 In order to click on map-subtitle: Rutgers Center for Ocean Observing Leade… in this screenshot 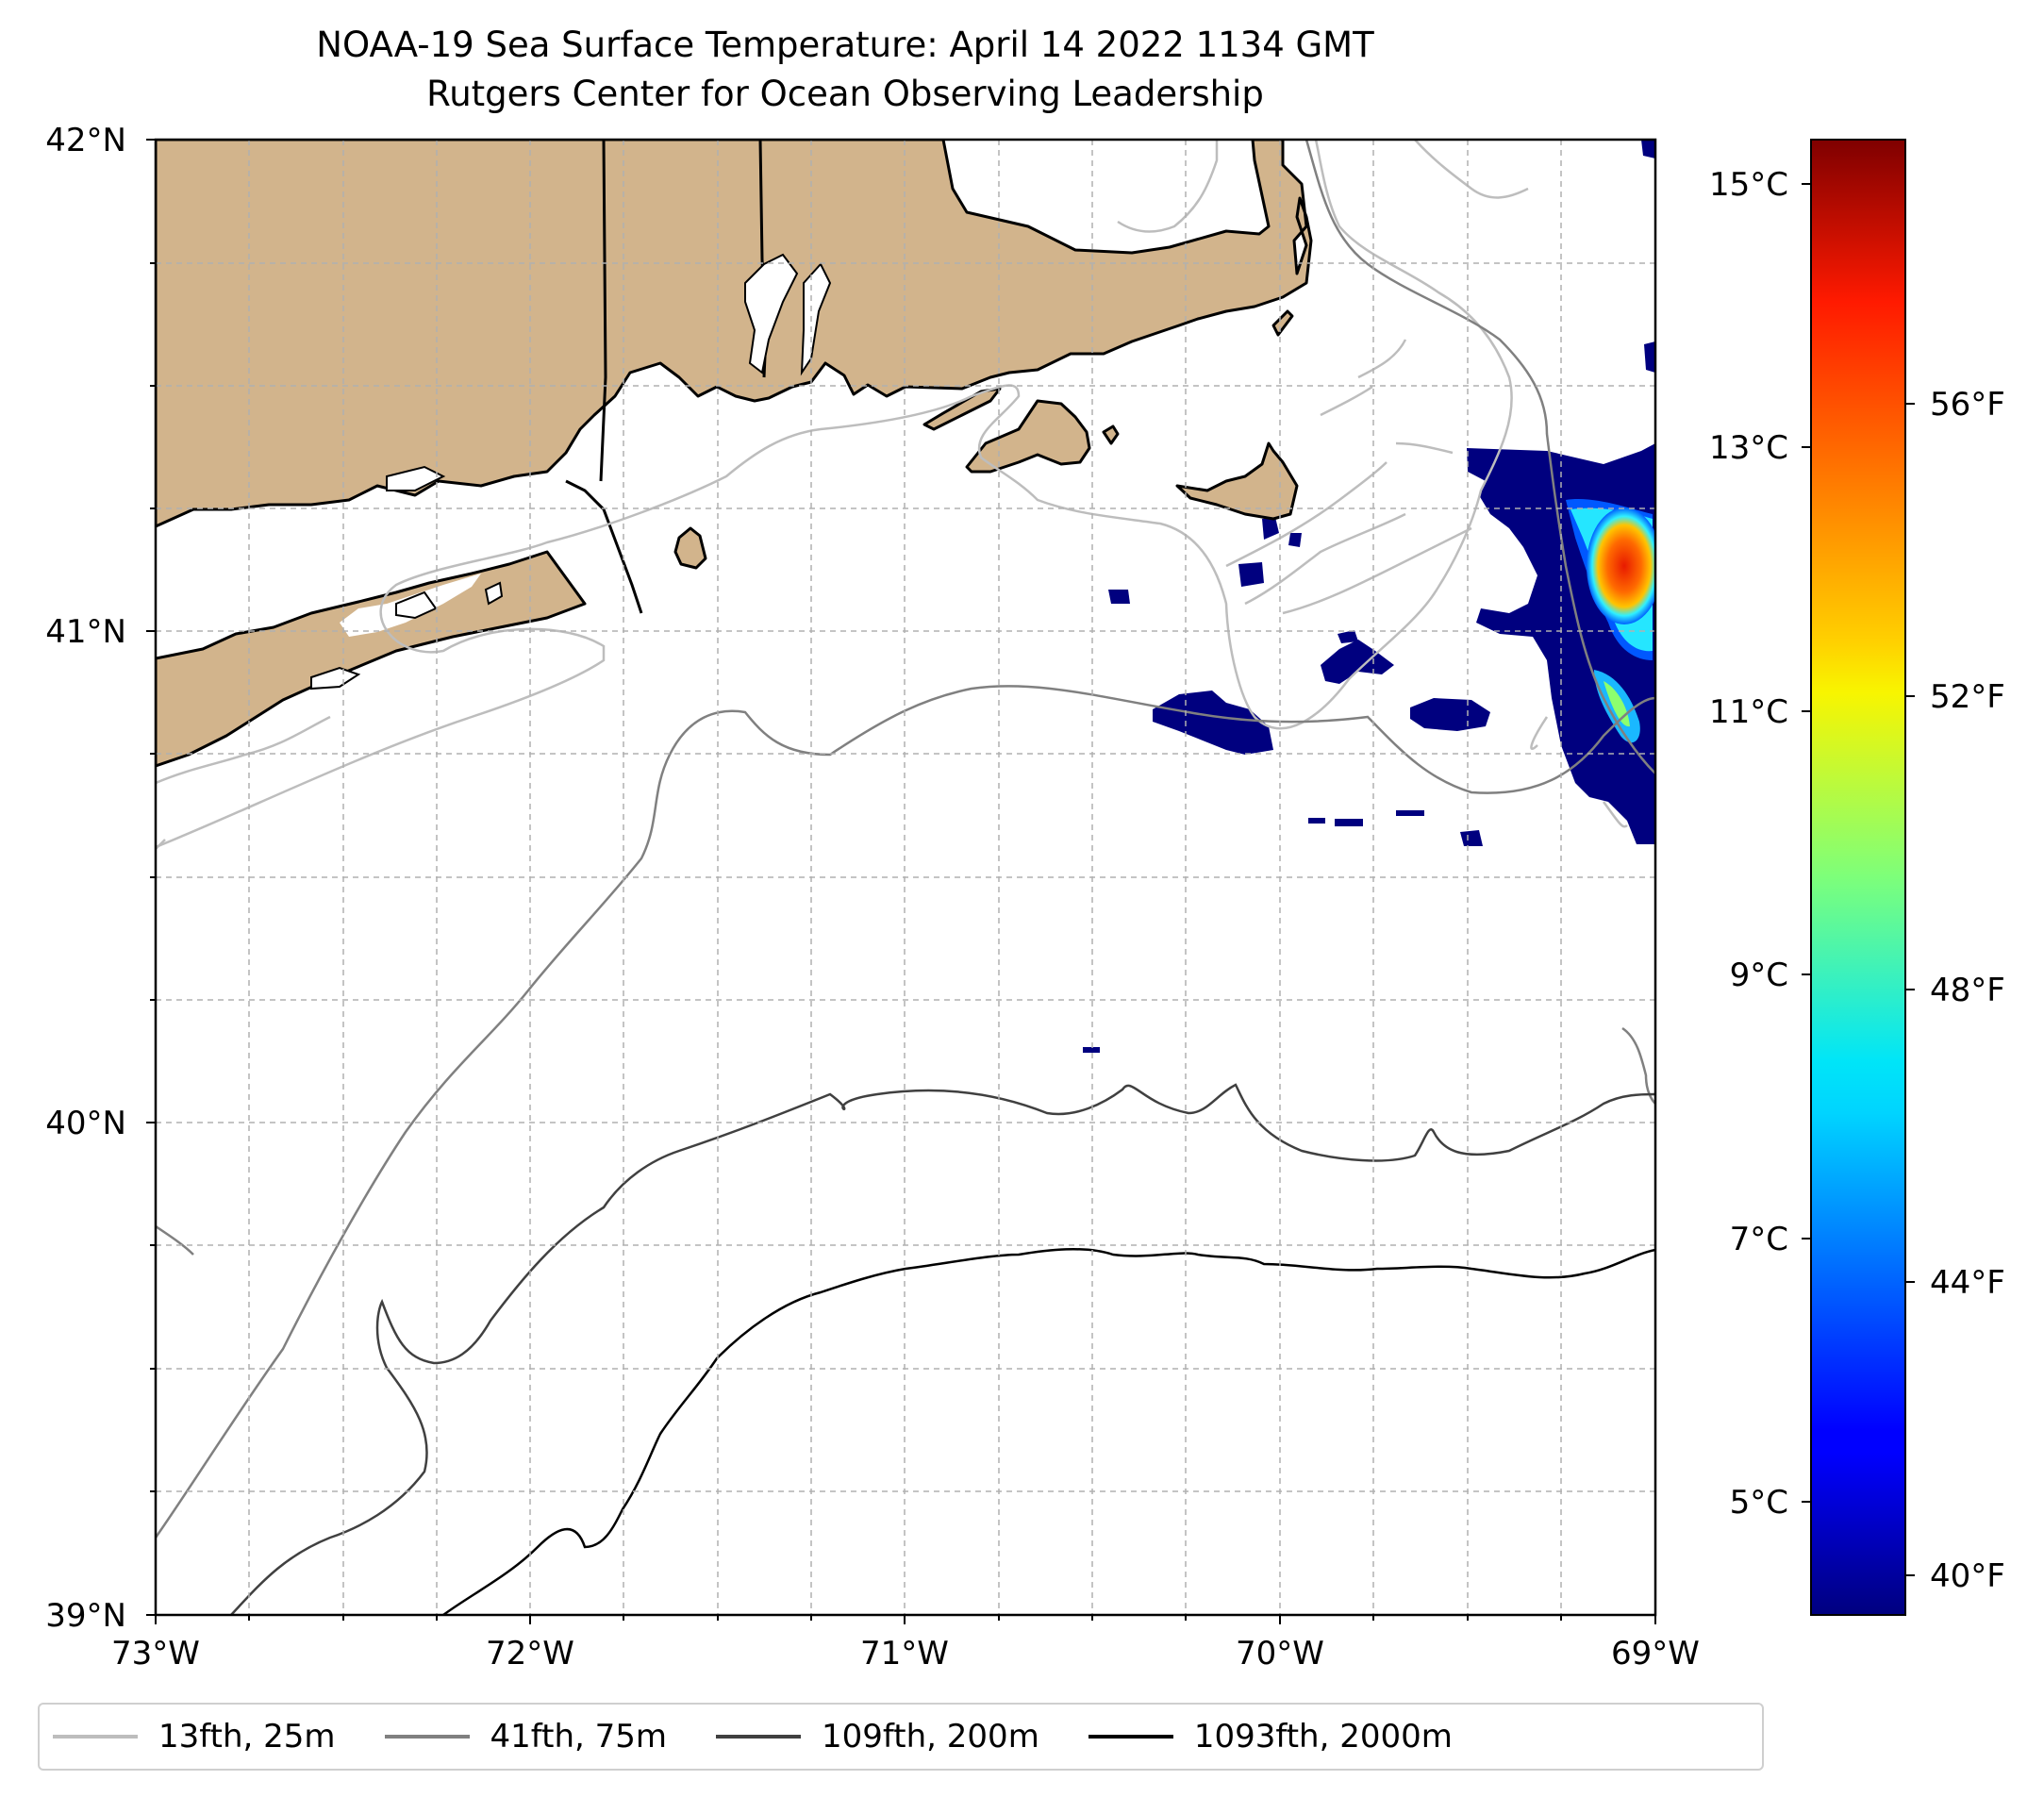, I will do `click(845, 94)`.